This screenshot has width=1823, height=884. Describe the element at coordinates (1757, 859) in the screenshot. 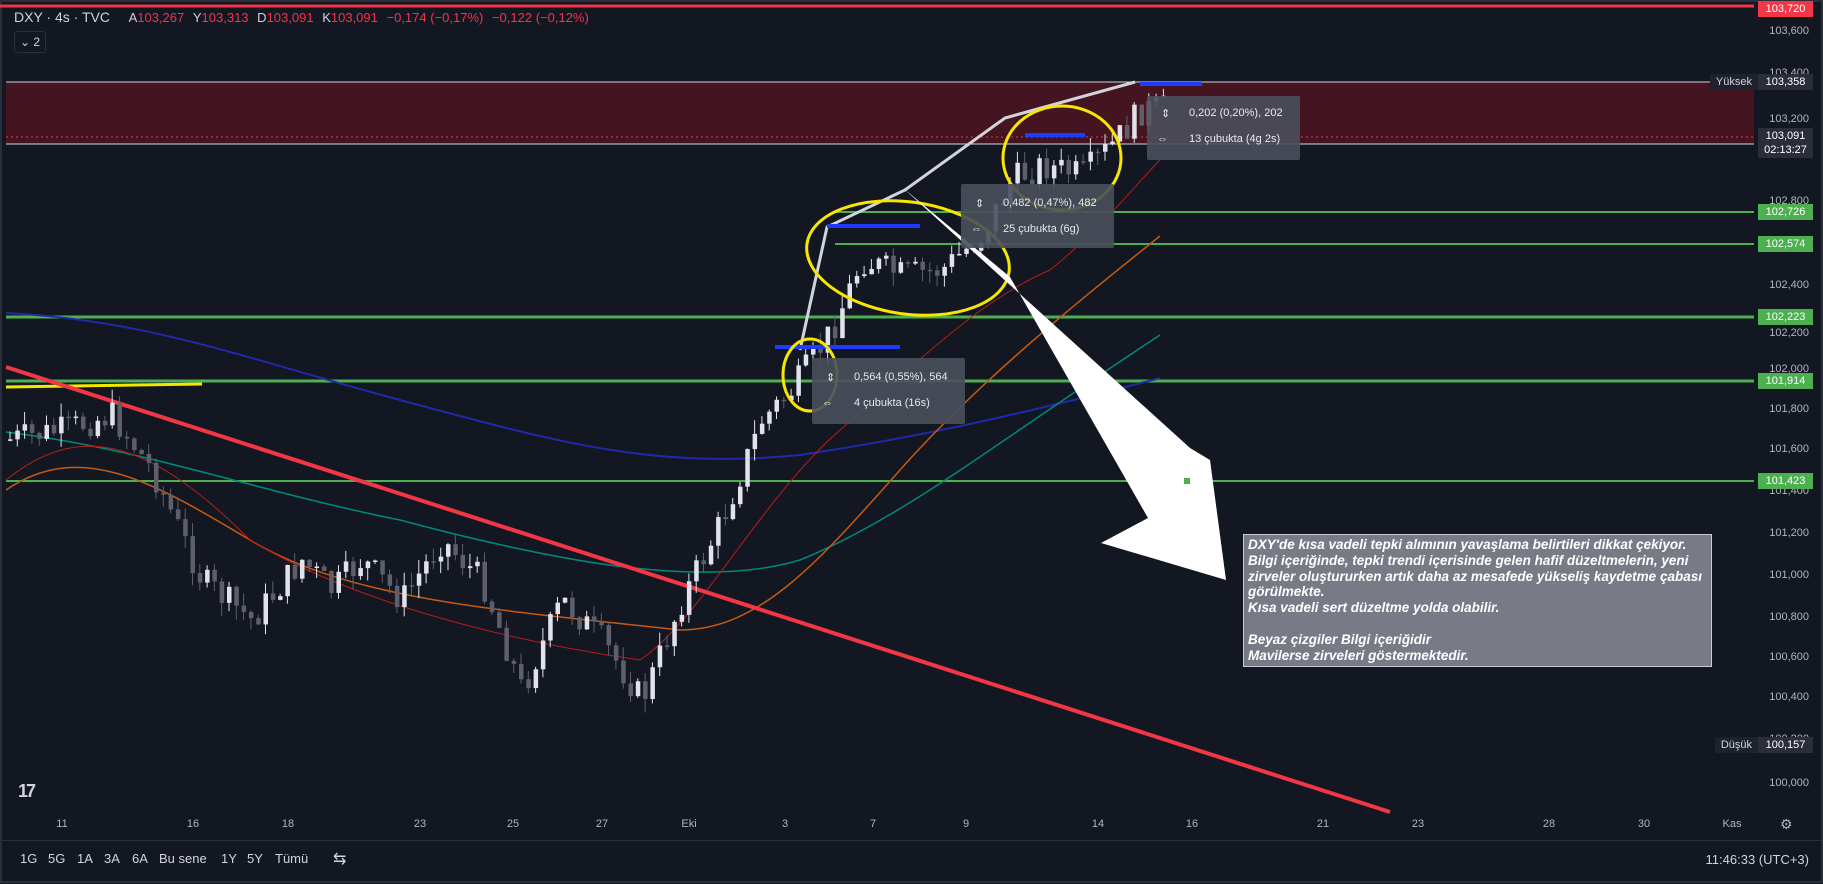

I see `clock: 11:46:33 (UTC+3)` at that location.